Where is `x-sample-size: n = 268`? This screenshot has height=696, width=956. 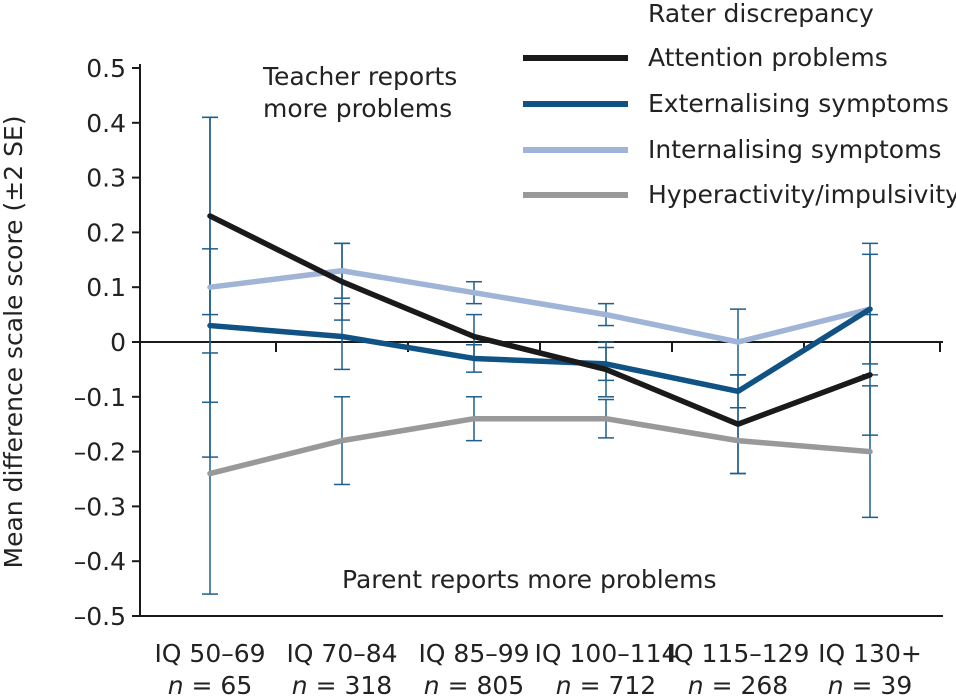 x-sample-size: n = 268 is located at coordinates (738, 683).